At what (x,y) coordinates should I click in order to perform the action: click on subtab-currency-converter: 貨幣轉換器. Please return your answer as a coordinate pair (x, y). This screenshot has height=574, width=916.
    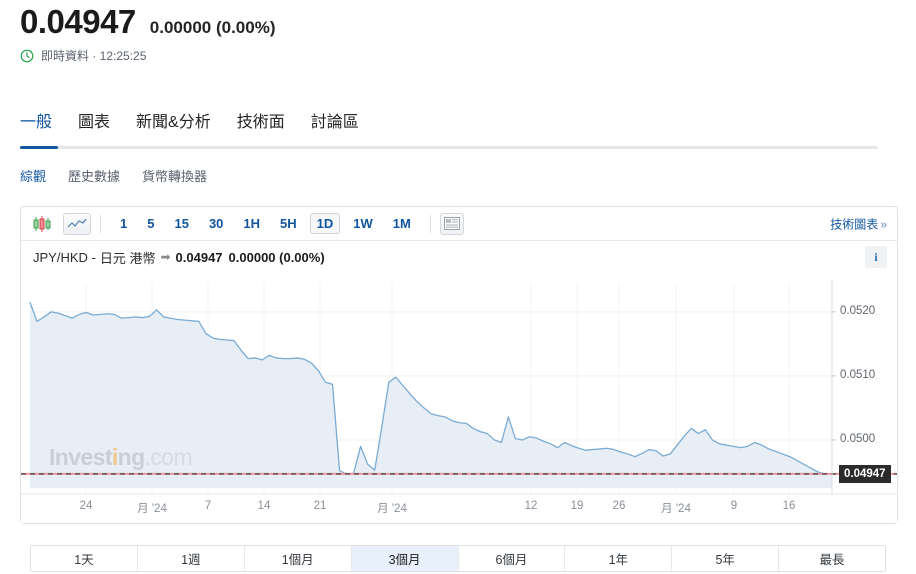
    Looking at the image, I should click on (175, 176).